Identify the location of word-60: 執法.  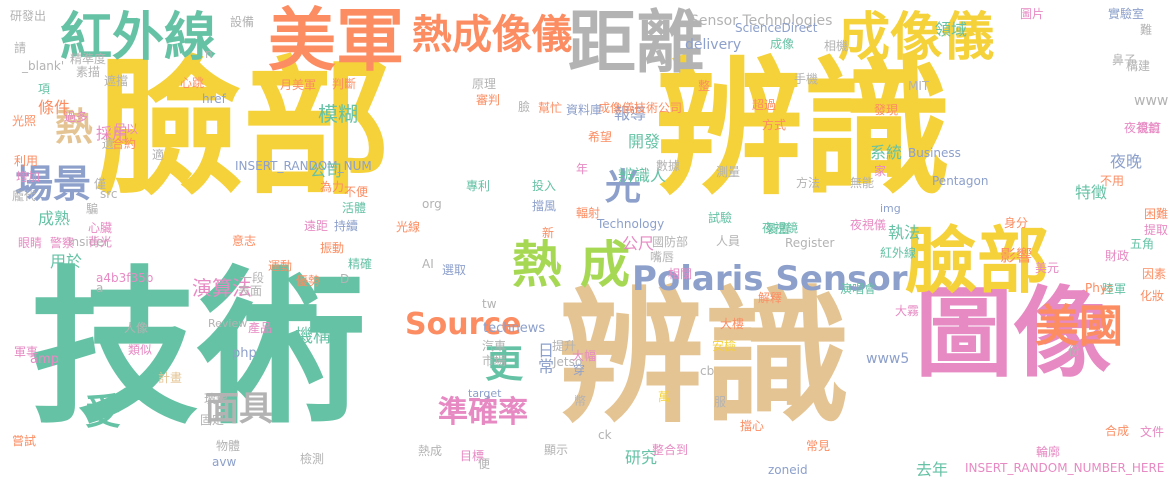
(904, 232).